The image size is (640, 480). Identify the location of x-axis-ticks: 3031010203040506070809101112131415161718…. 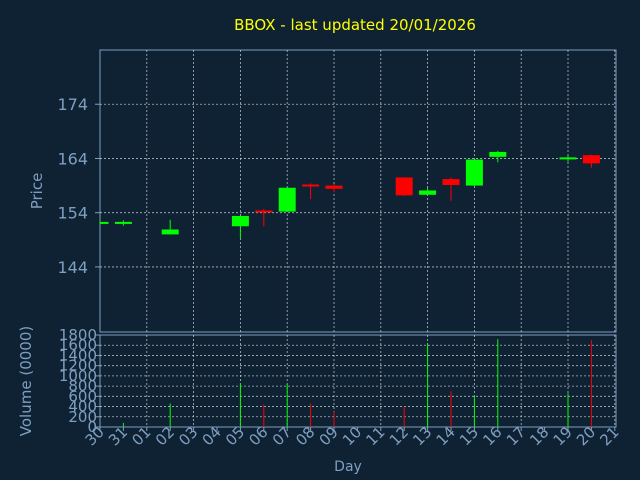
(352, 436).